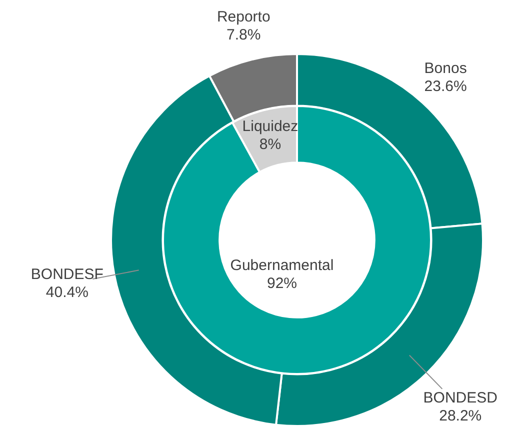 Image resolution: width=505 pixels, height=435 pixels. What do you see at coordinates (270, 126) in the screenshot?
I see `slice-label: Liquidez` at bounding box center [270, 126].